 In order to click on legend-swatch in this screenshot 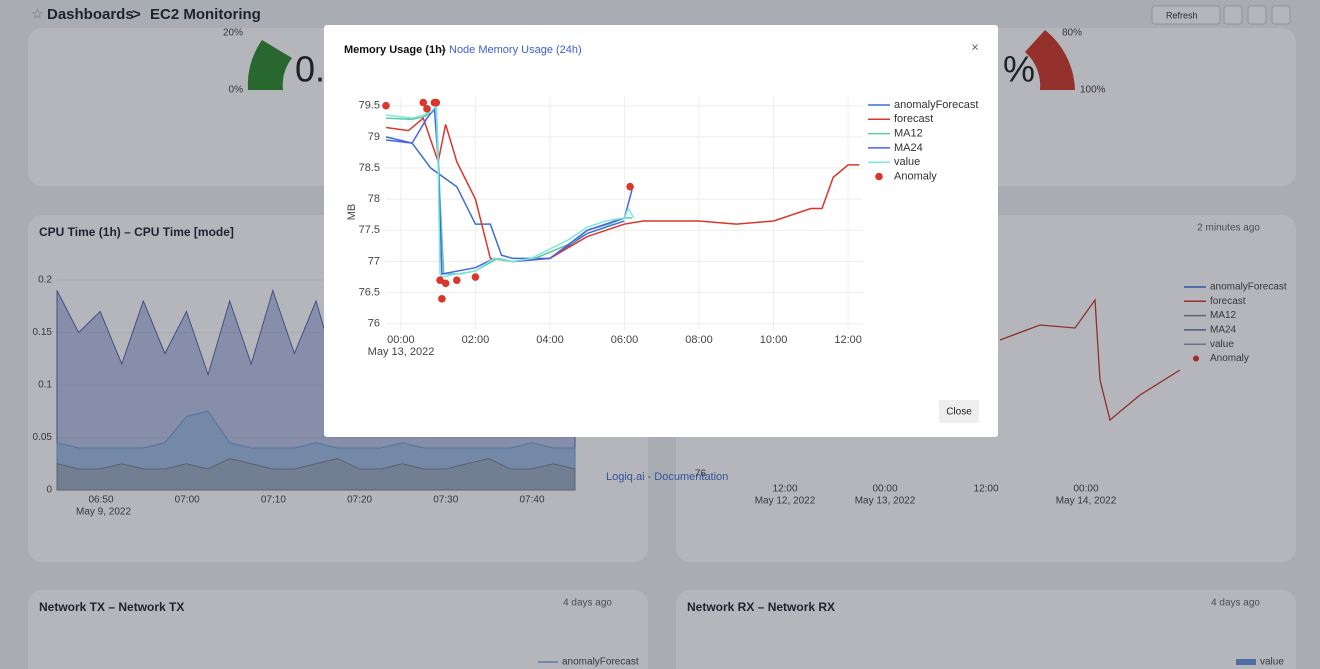, I will do `click(1246, 662)`.